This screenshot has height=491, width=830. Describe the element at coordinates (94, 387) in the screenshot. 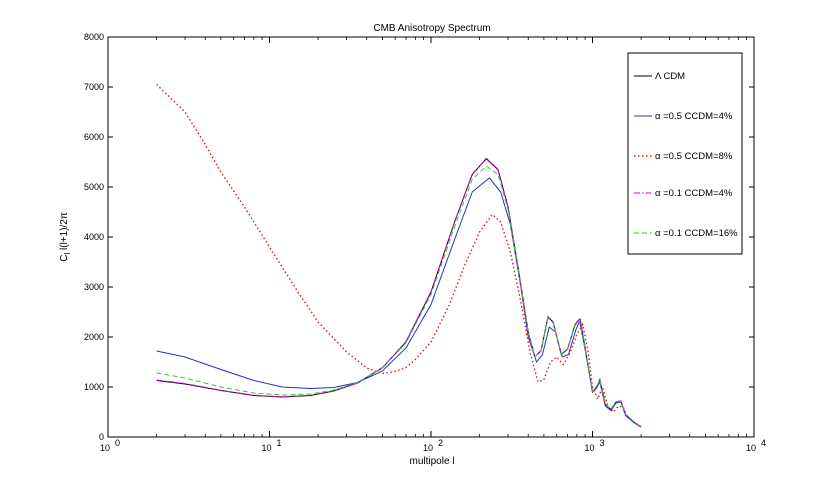

I see `y-tick-label: 1000` at that location.